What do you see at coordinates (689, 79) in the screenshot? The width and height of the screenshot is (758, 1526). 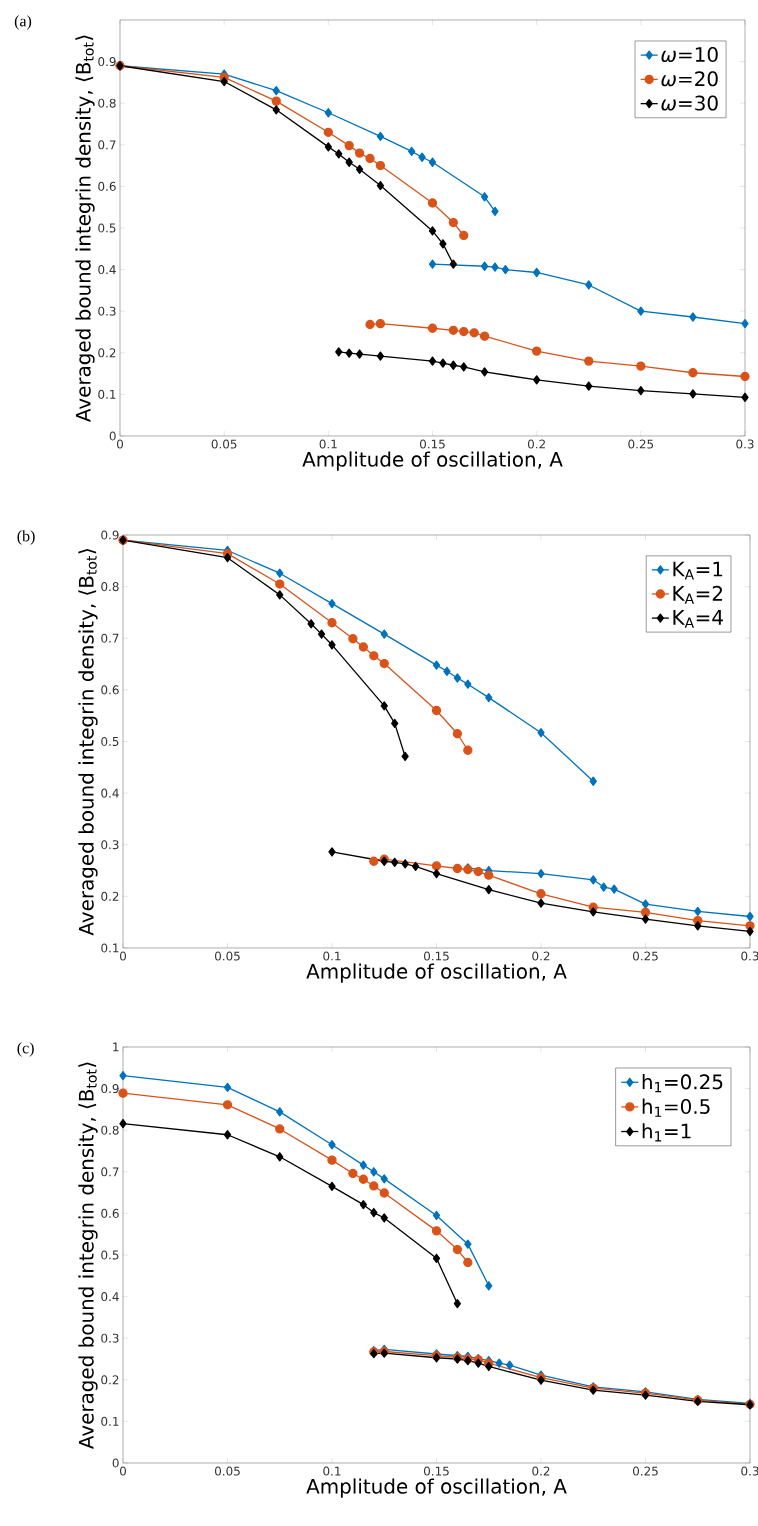 I see `legend-label: ω=20` at bounding box center [689, 79].